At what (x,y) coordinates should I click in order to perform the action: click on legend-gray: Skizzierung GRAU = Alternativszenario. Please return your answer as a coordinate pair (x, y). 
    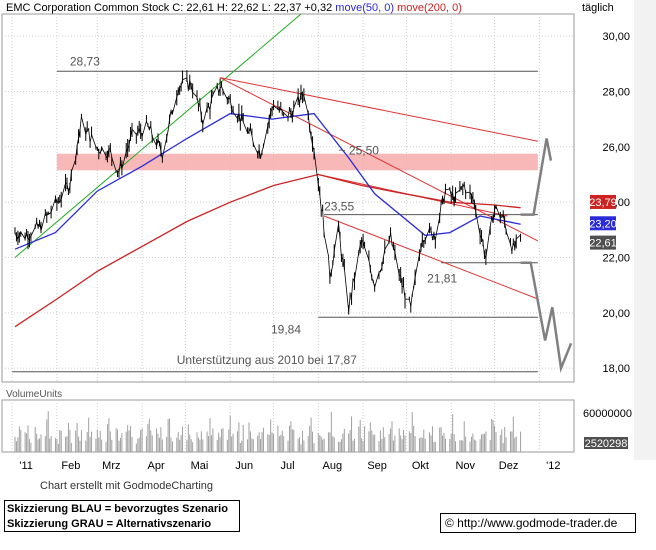
    Looking at the image, I should click on (109, 524).